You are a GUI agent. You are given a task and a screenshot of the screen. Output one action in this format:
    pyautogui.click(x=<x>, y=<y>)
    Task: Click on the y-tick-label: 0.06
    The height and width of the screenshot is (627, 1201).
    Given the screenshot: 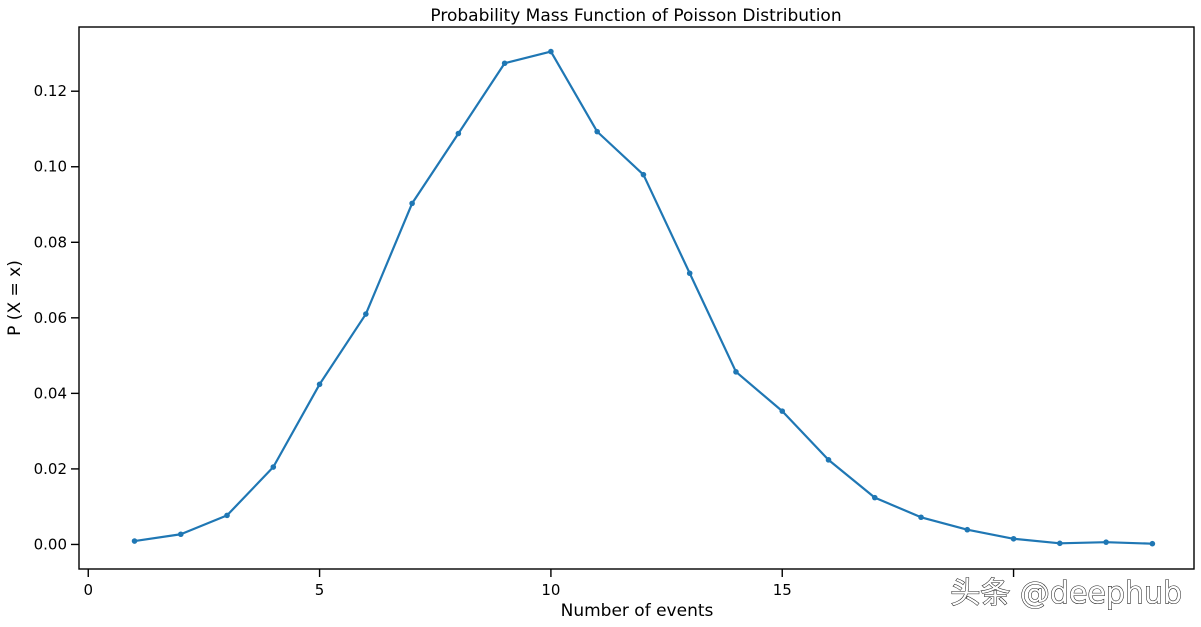 What is the action you would take?
    pyautogui.click(x=50, y=318)
    